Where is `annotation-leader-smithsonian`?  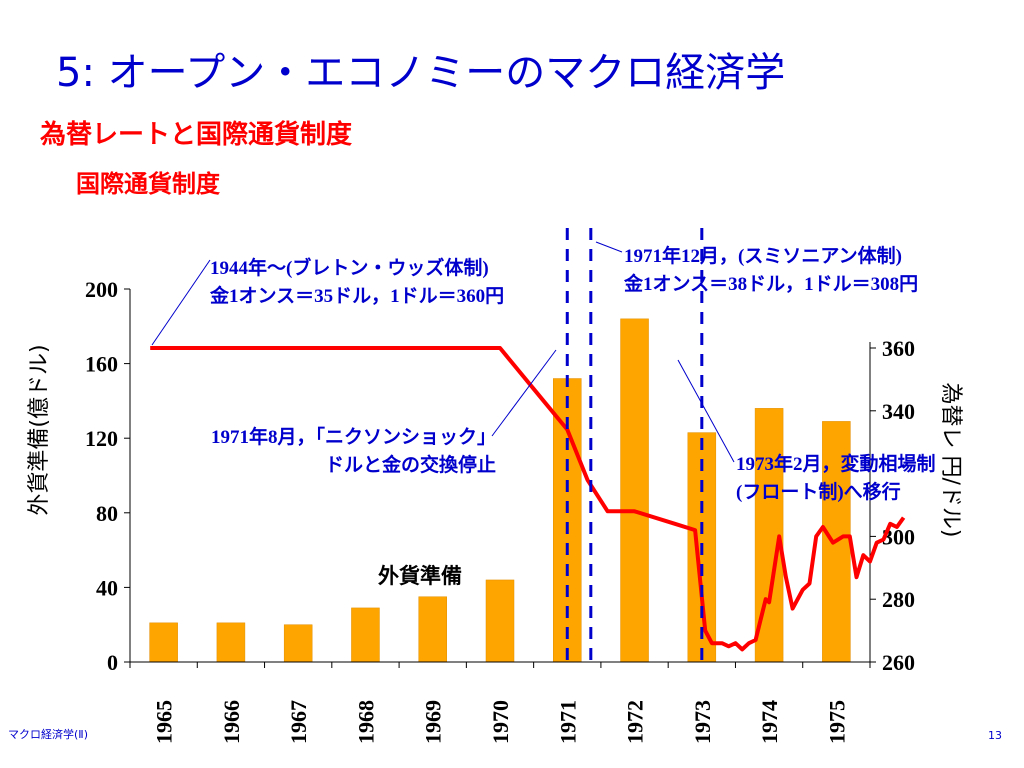
annotation-leader-smithsonian is located at coordinates (609, 247).